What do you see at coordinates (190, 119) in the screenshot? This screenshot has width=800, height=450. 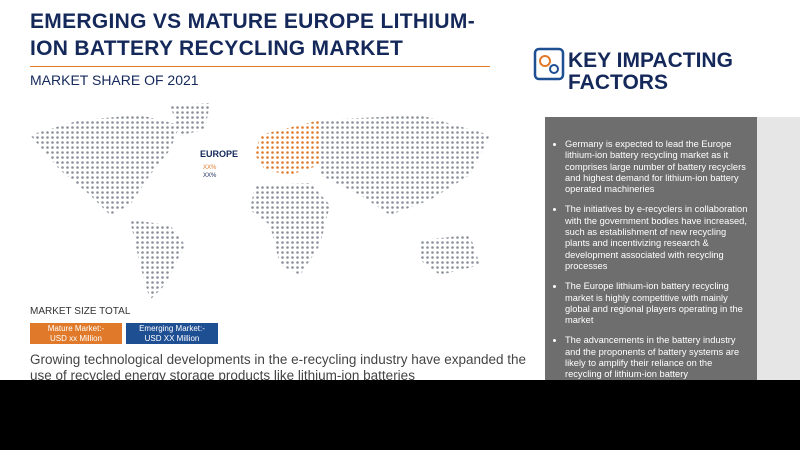 I see `greenland` at bounding box center [190, 119].